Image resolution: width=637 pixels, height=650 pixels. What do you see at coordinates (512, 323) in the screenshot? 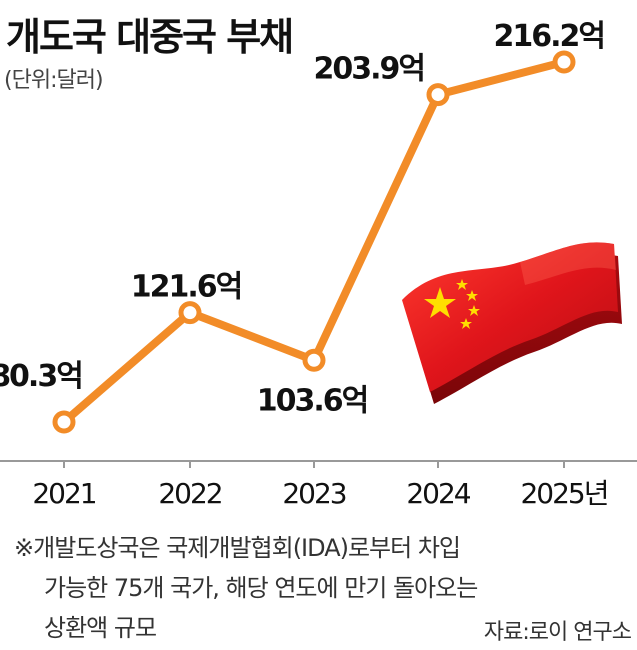
I see `china-flag-icon` at bounding box center [512, 323].